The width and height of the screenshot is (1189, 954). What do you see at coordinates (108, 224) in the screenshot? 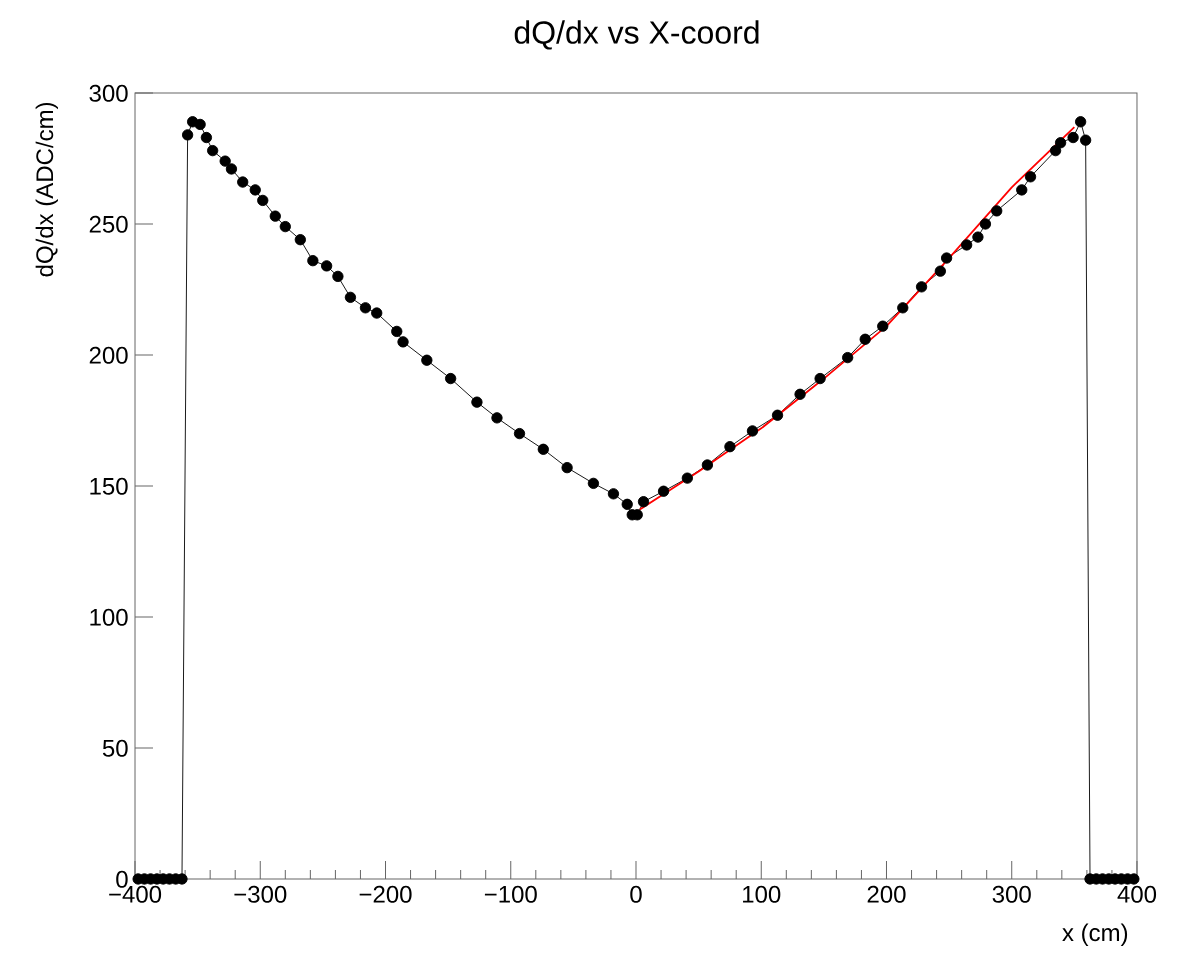
I see `y-tick-label: 250` at bounding box center [108, 224].